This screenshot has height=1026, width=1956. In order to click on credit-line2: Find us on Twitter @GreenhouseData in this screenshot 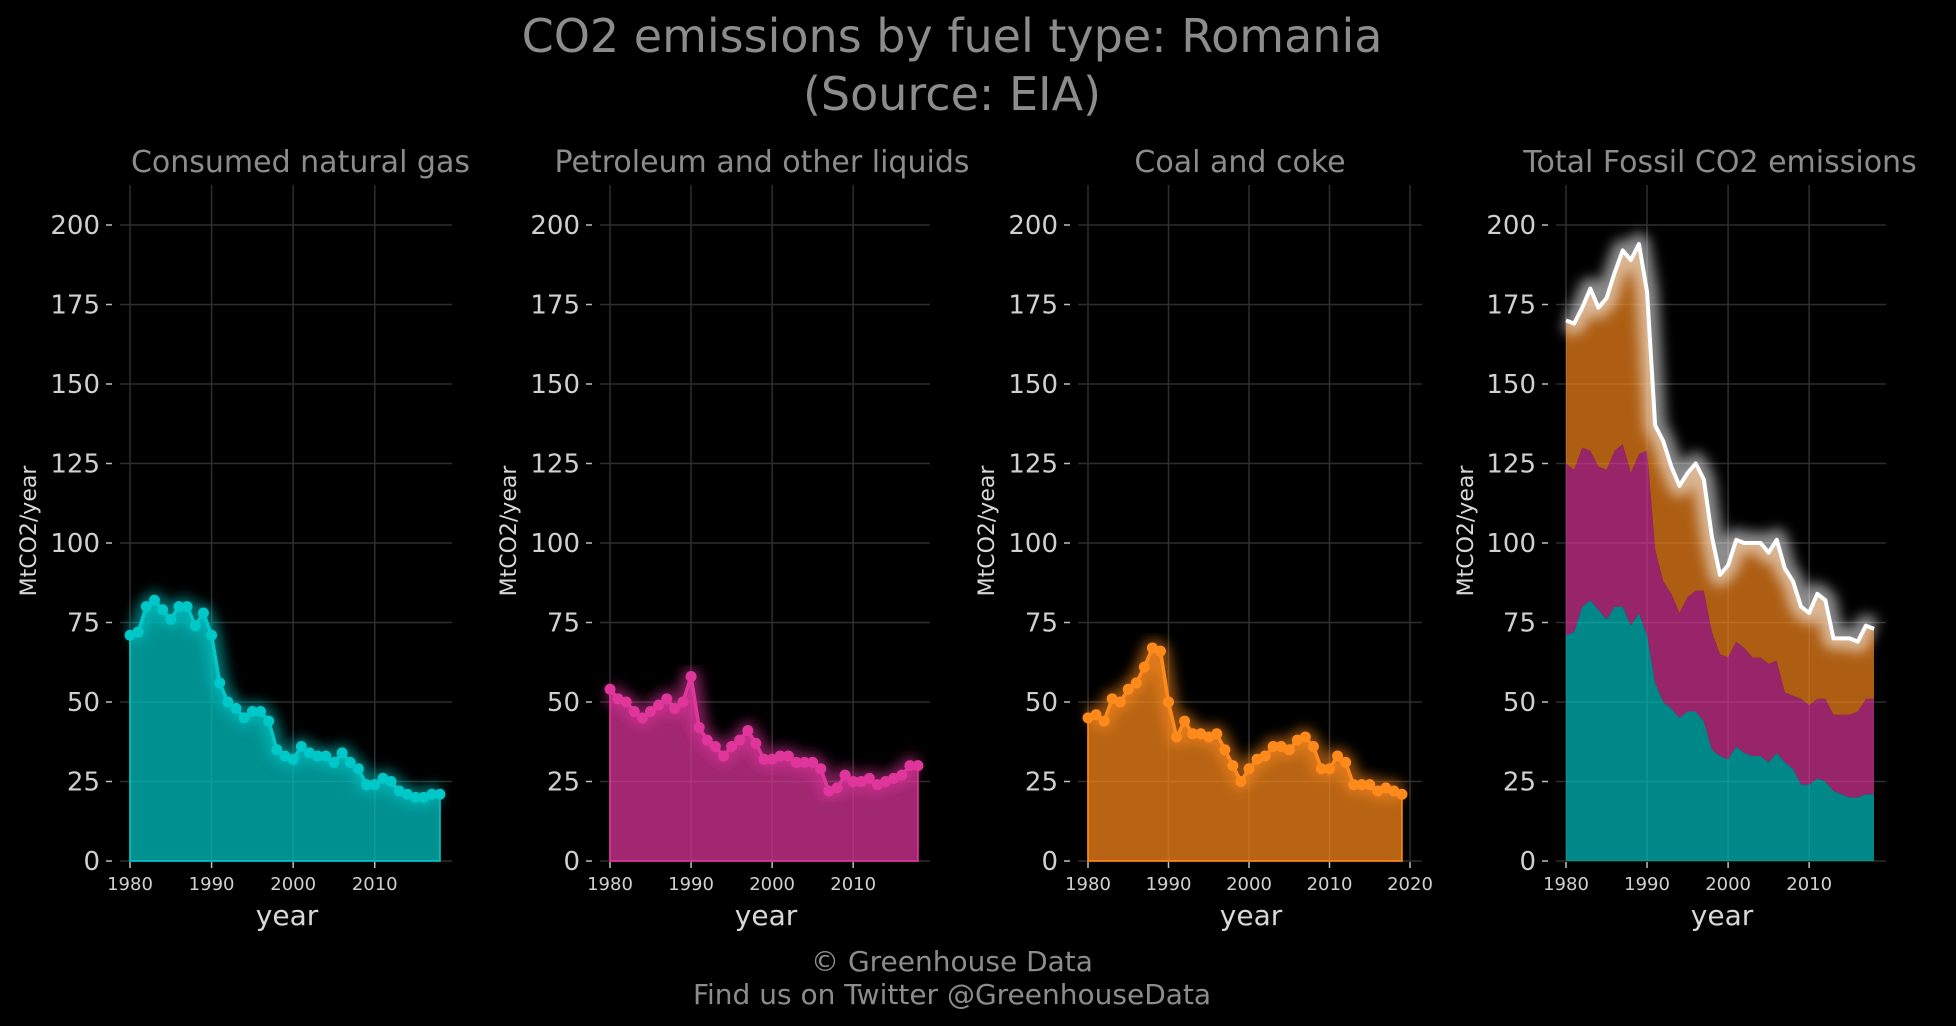, I will do `click(952, 994)`.